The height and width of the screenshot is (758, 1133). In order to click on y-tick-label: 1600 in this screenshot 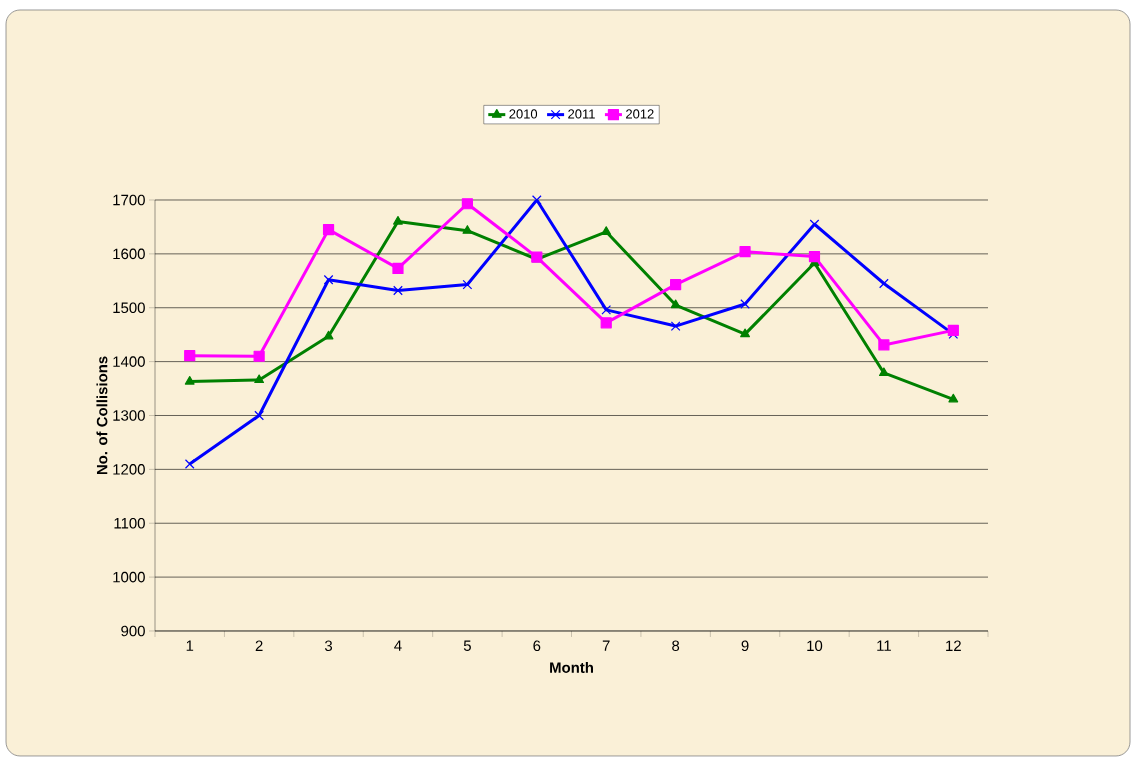, I will do `click(129, 254)`.